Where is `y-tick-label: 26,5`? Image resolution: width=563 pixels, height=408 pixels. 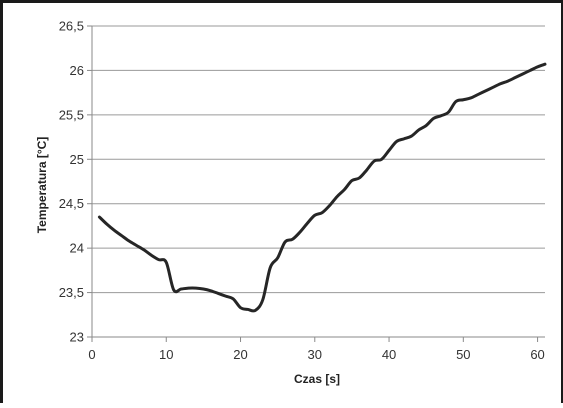
y-tick-label: 26,5 is located at coordinates (71, 26).